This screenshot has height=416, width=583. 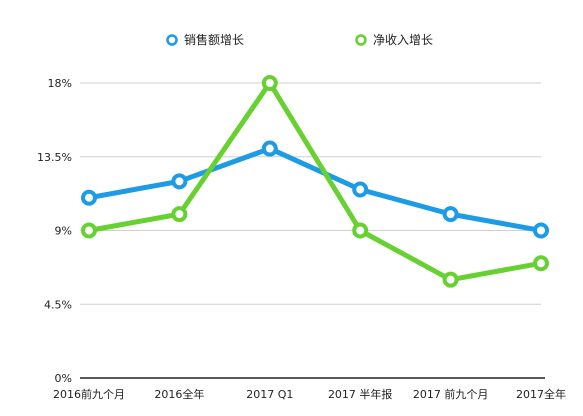 What do you see at coordinates (541, 394) in the screenshot?
I see `x-tick-label: 2017全年` at bounding box center [541, 394].